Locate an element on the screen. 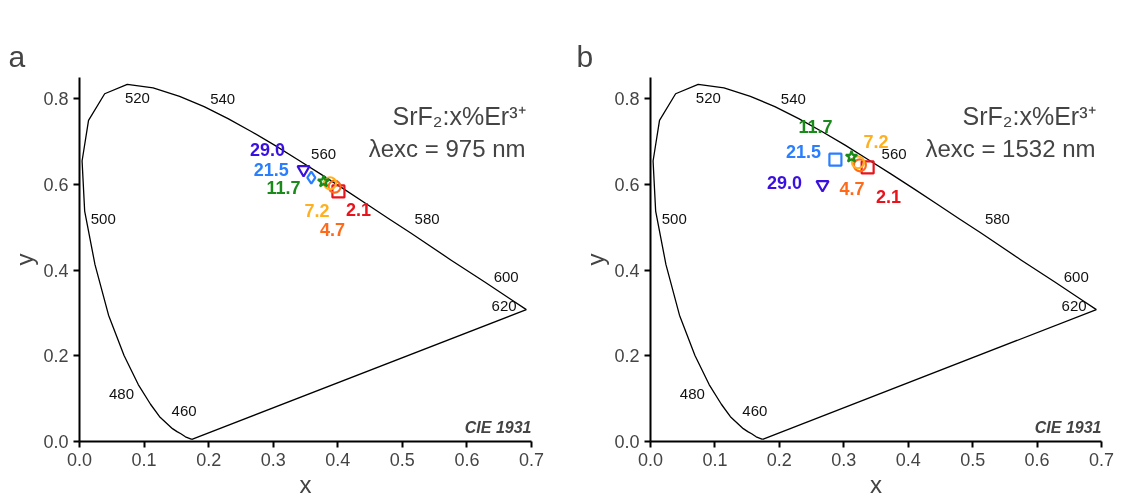 The width and height of the screenshot is (1137, 500). annotation: λexc = 975 nm is located at coordinates (447, 148).